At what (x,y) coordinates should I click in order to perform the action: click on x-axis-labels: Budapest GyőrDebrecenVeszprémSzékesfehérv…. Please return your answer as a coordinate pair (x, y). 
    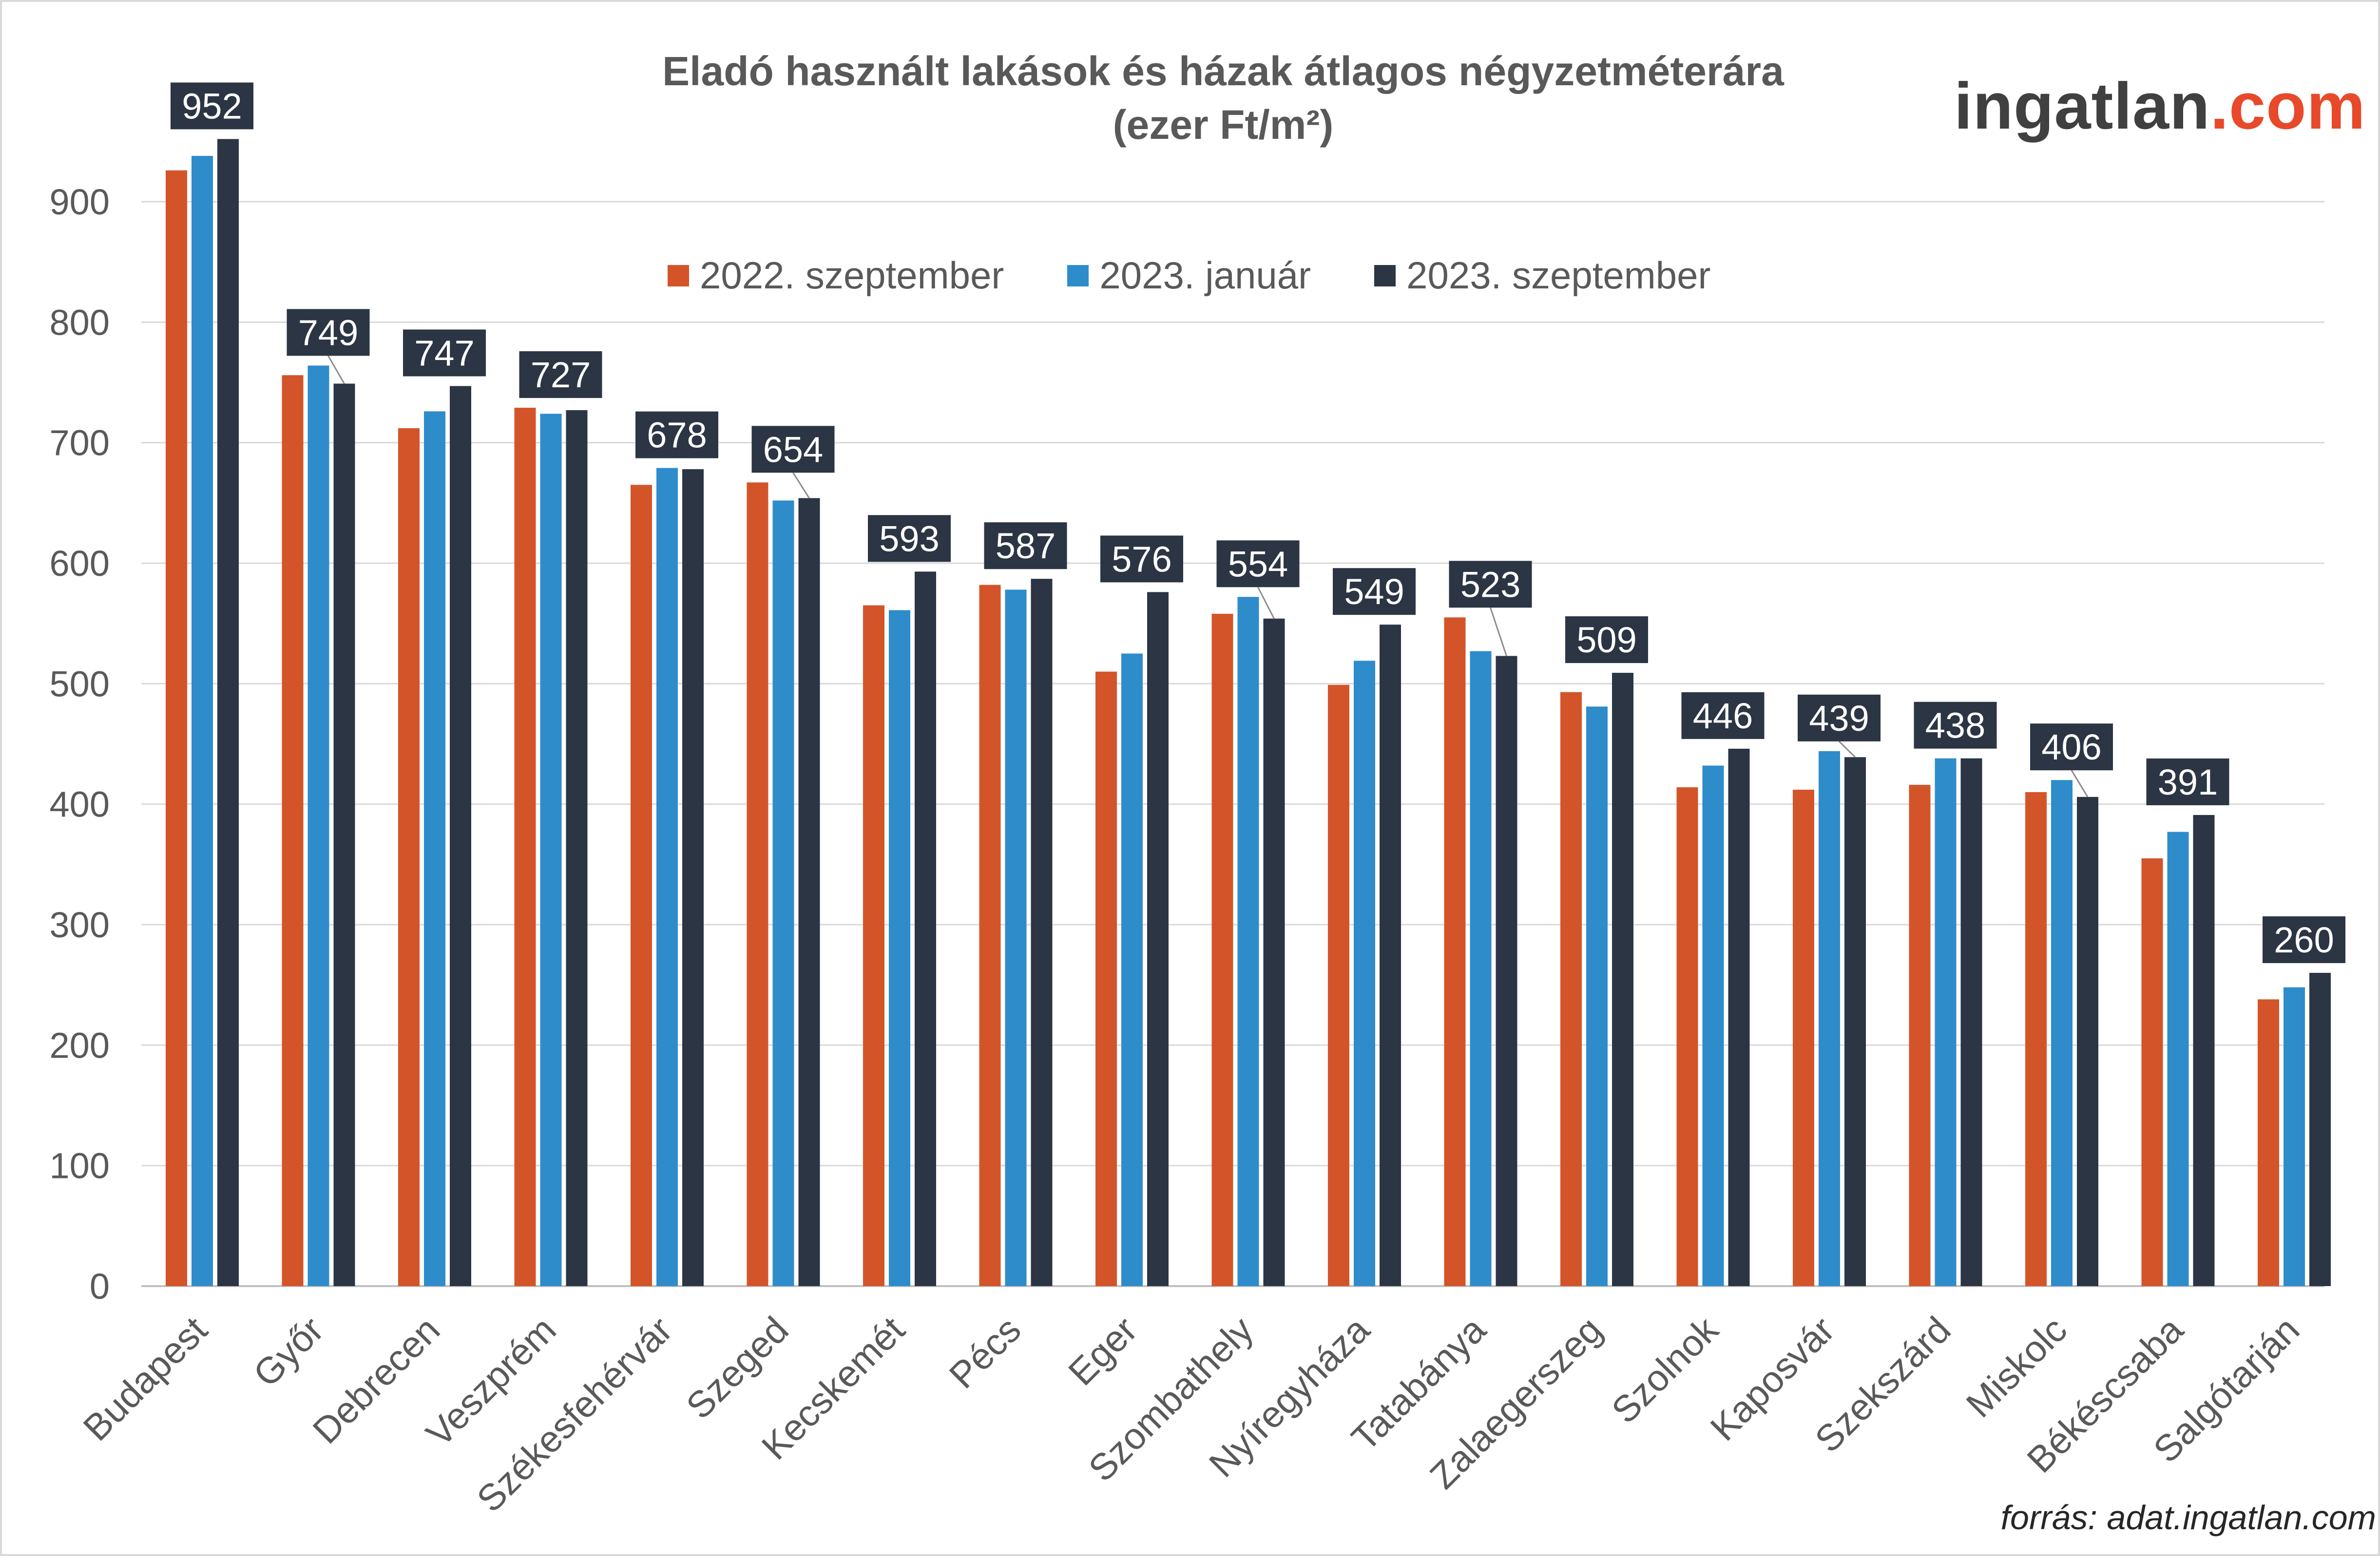
    Looking at the image, I should click on (1191, 1414).